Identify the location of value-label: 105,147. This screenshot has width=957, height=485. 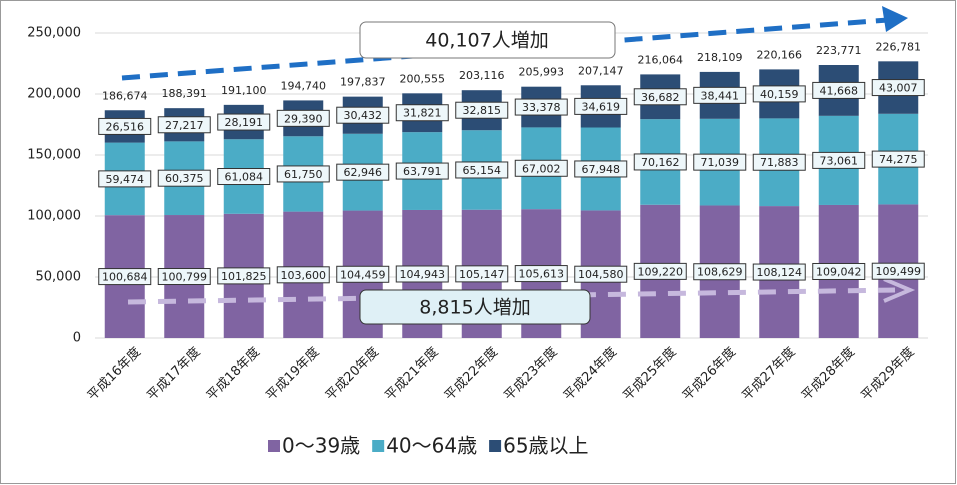
(482, 274).